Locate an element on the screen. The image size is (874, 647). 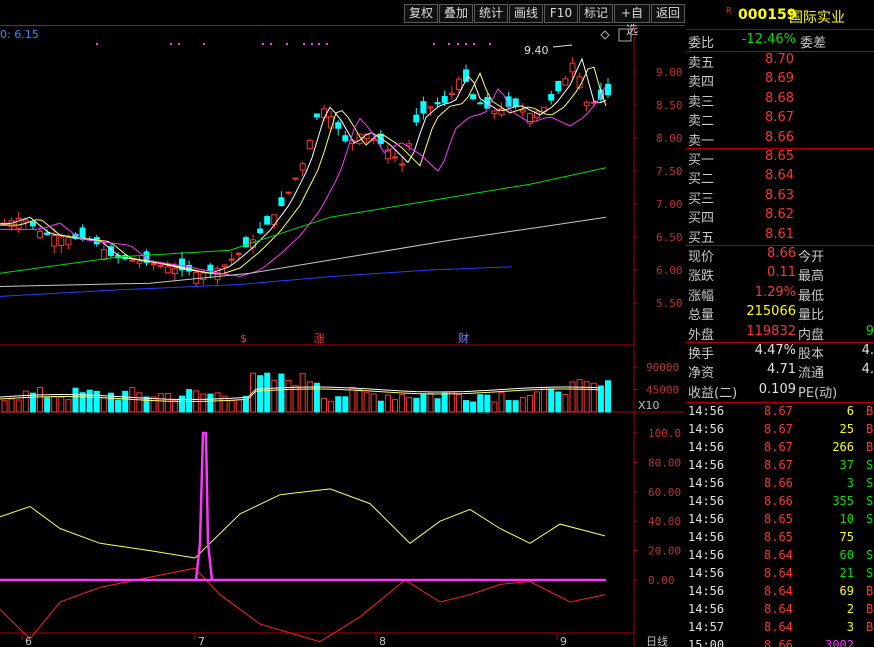
fuquan-button: 复权 is located at coordinates (421, 13).